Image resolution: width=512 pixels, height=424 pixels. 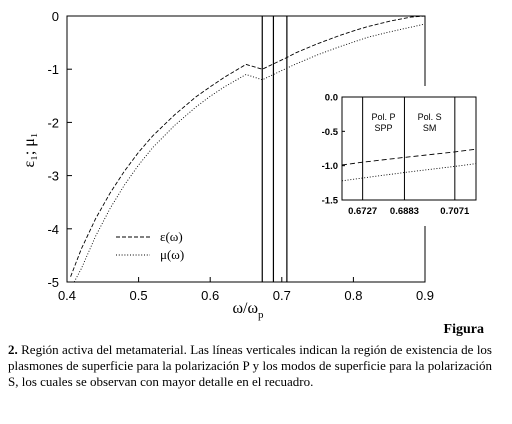 I want to click on inset-x-tick-label: 0.6883, so click(x=404, y=211).